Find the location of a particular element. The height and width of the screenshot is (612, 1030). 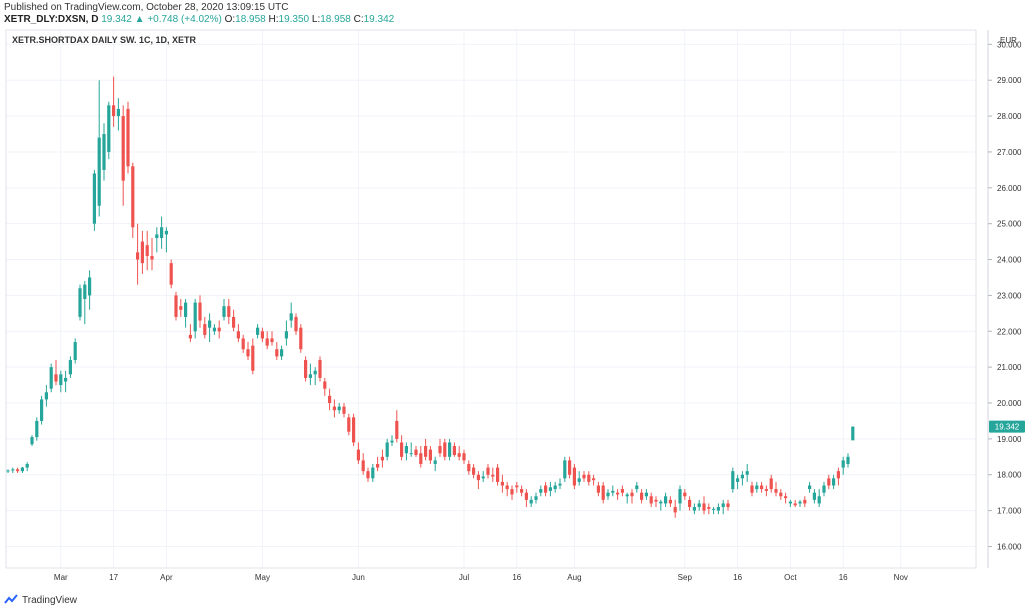

price-tick-label: 25.000 is located at coordinates (1009, 224).